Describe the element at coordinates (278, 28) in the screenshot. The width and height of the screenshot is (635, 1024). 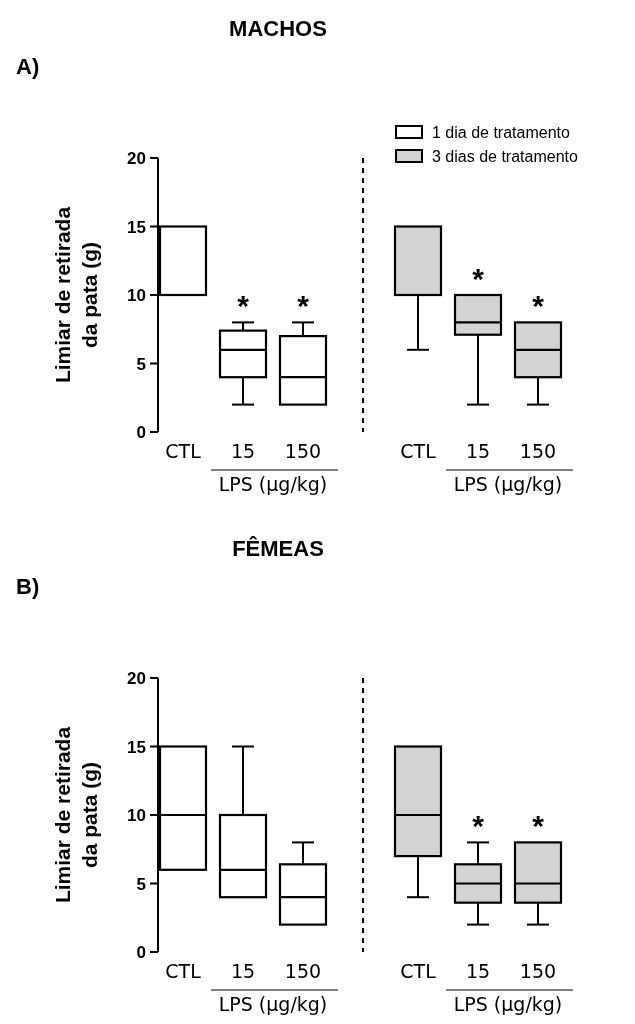
I see `chart-title: MACHOS` at that location.